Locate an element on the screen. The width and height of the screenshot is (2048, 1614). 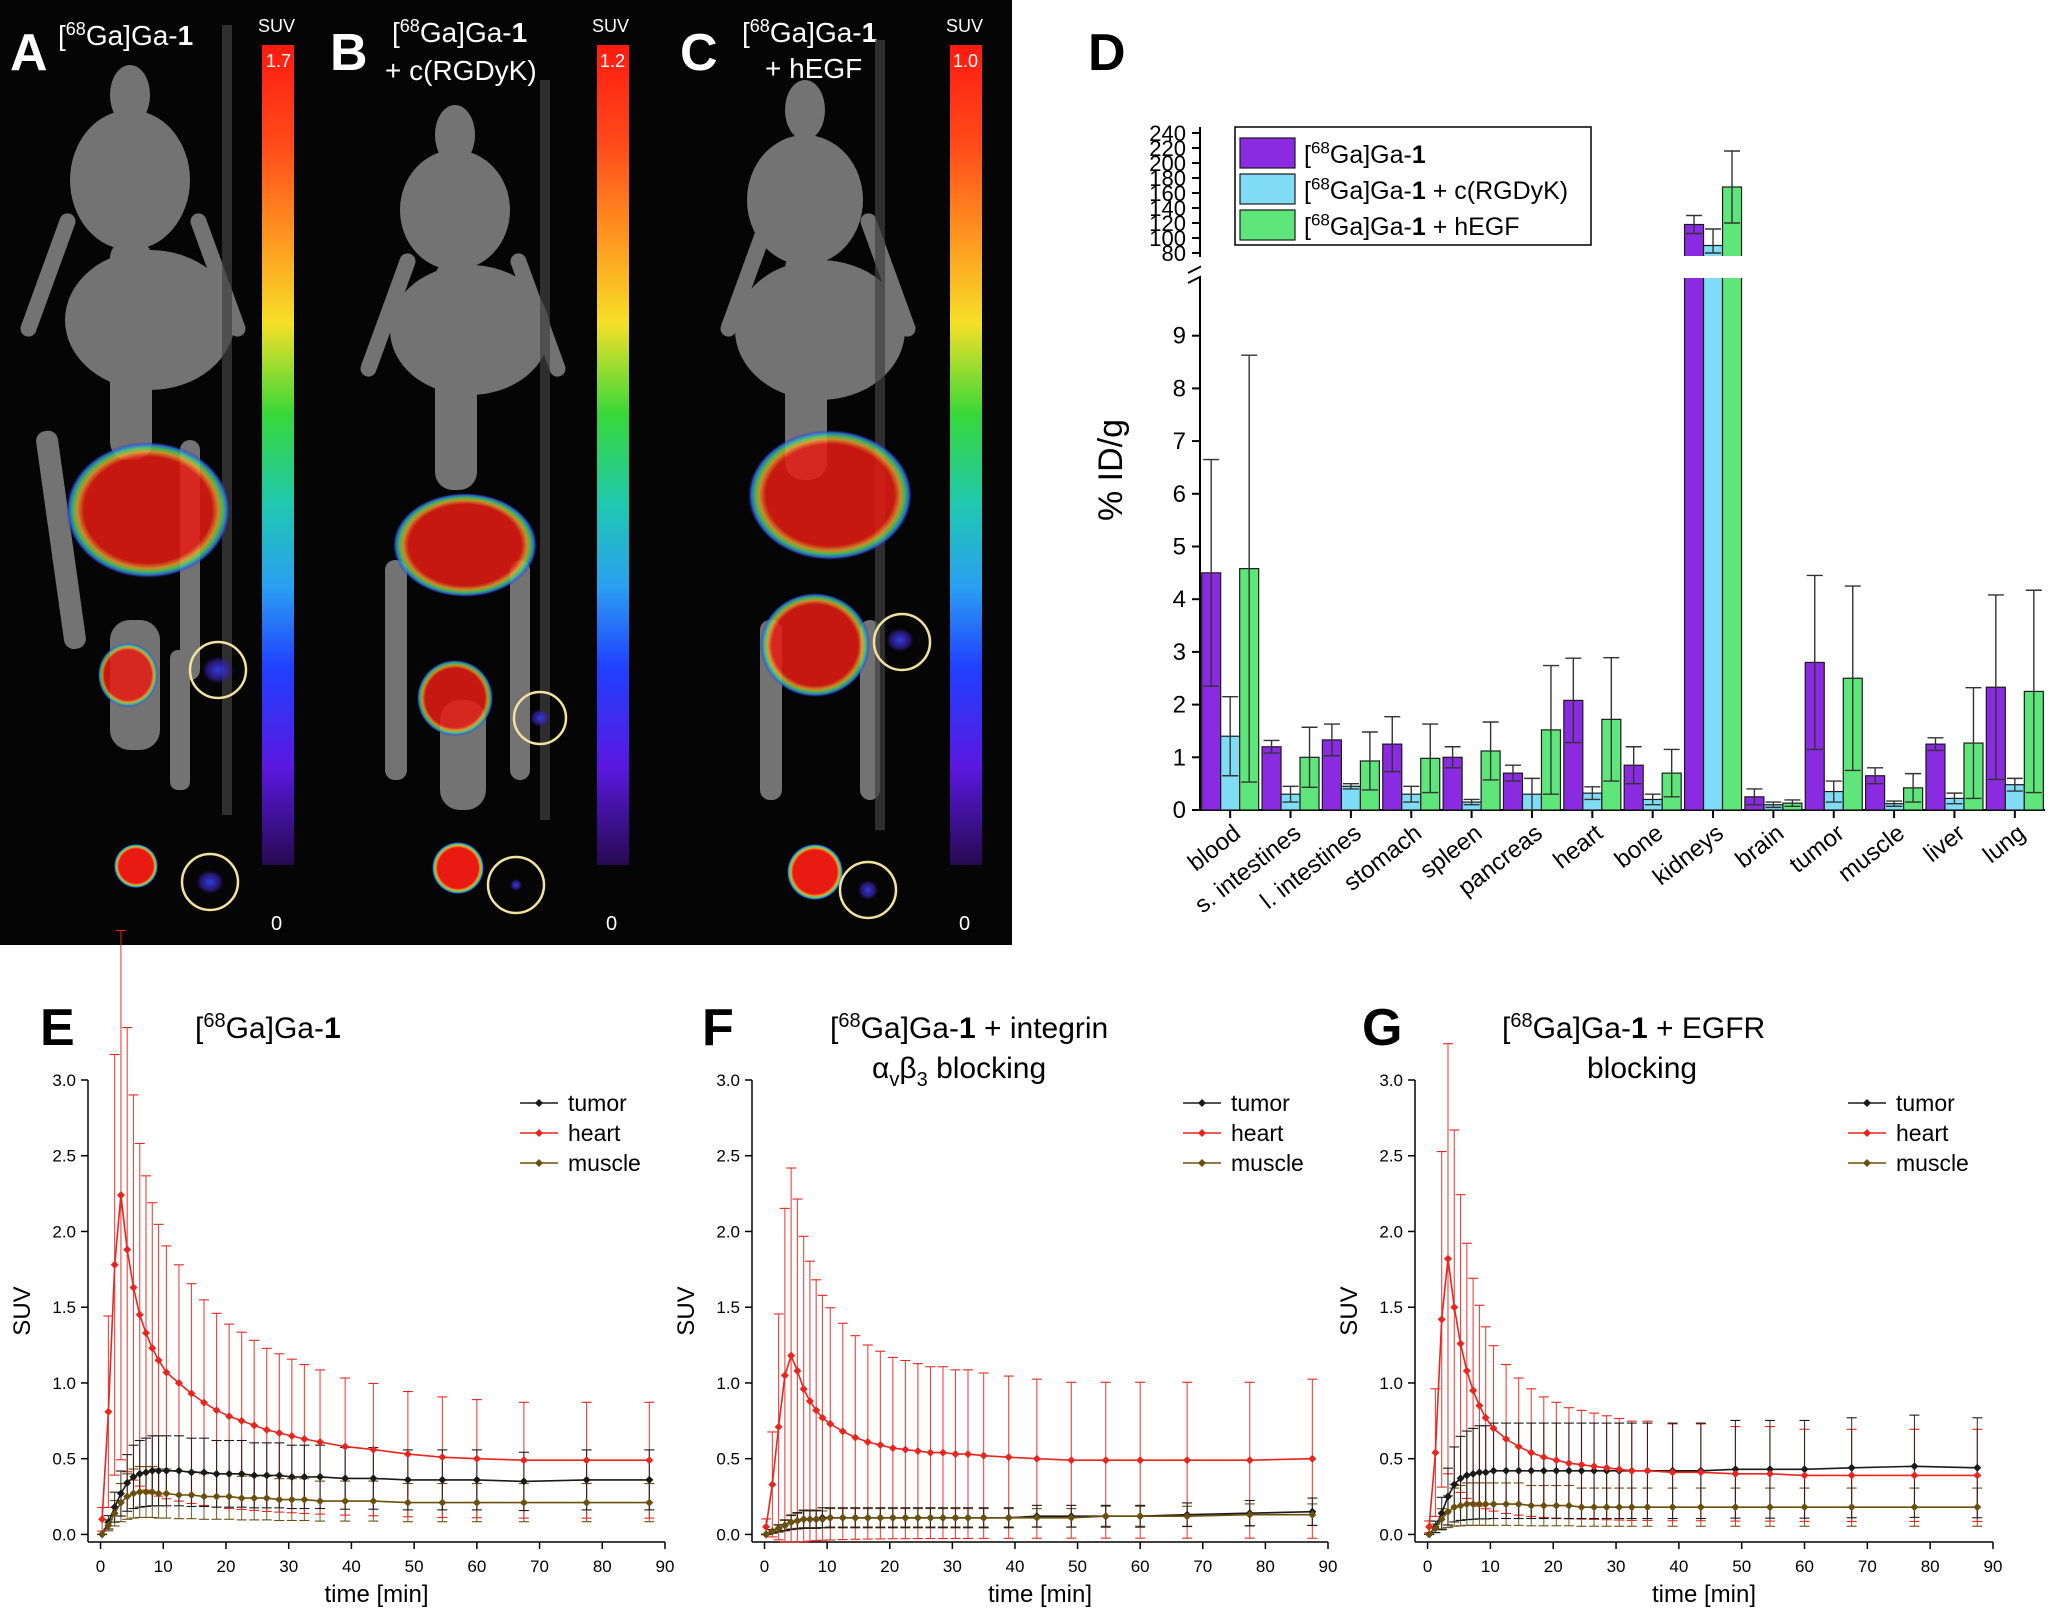
tumor-hotspot-a is located at coordinates (218, 670).